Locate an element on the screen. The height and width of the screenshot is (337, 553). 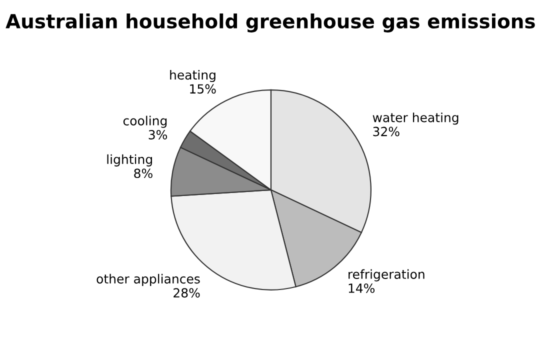
slice-label: cooling is located at coordinates (145, 122).